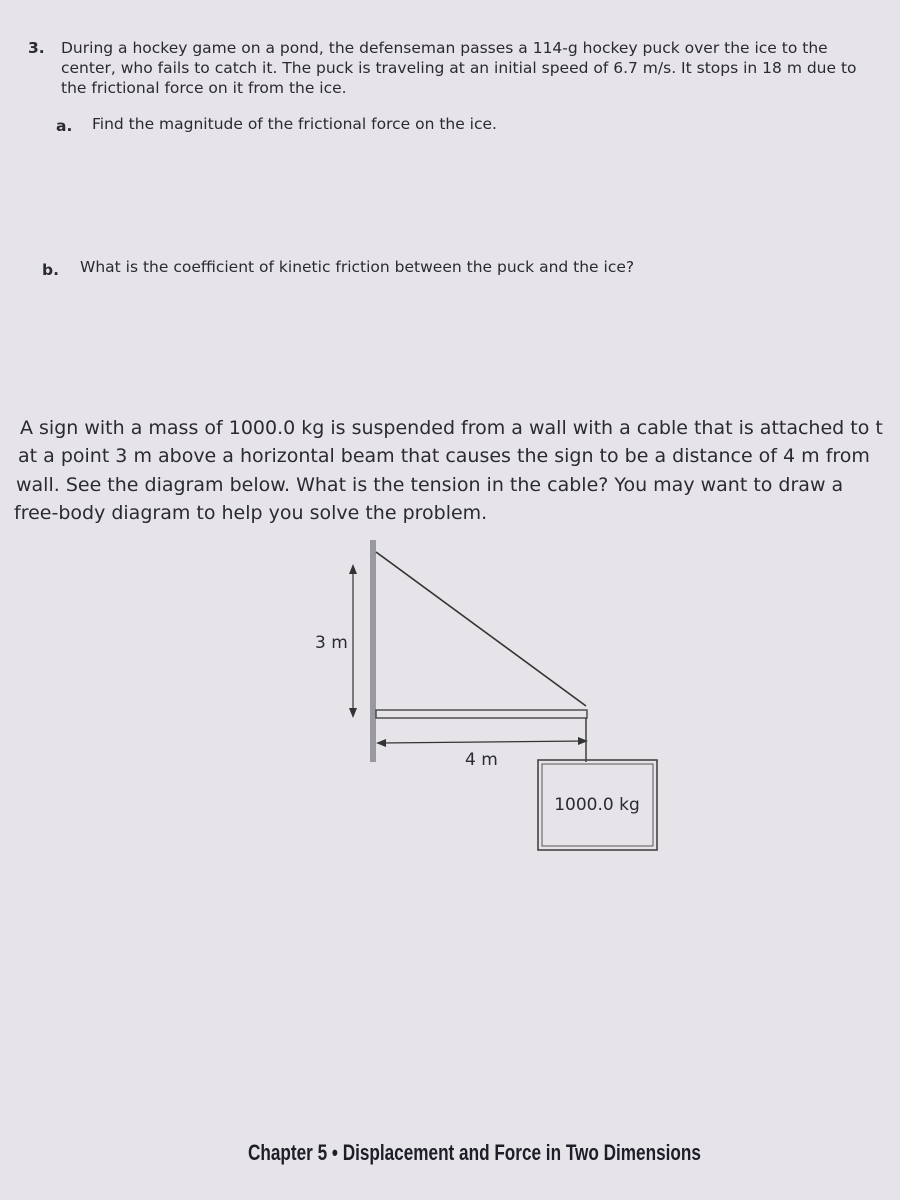 The image size is (900, 1200). What do you see at coordinates (331, 643) in the screenshot?
I see `height-label: 3 m` at bounding box center [331, 643].